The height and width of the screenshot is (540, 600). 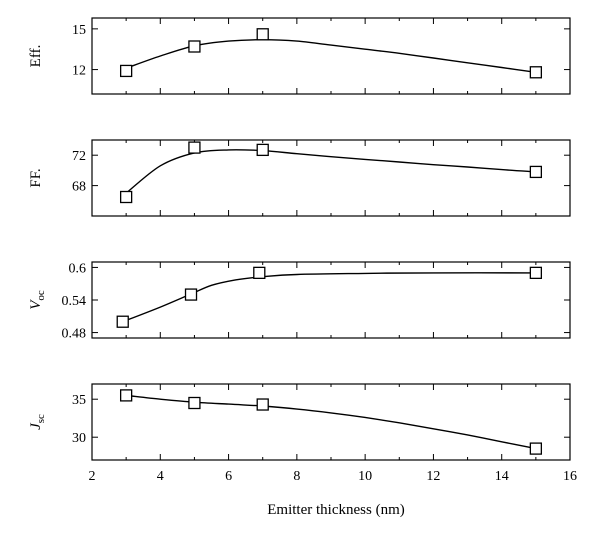 What do you see at coordinates (37, 300) in the screenshot?
I see `y-axis-label: Voc` at bounding box center [37, 300].